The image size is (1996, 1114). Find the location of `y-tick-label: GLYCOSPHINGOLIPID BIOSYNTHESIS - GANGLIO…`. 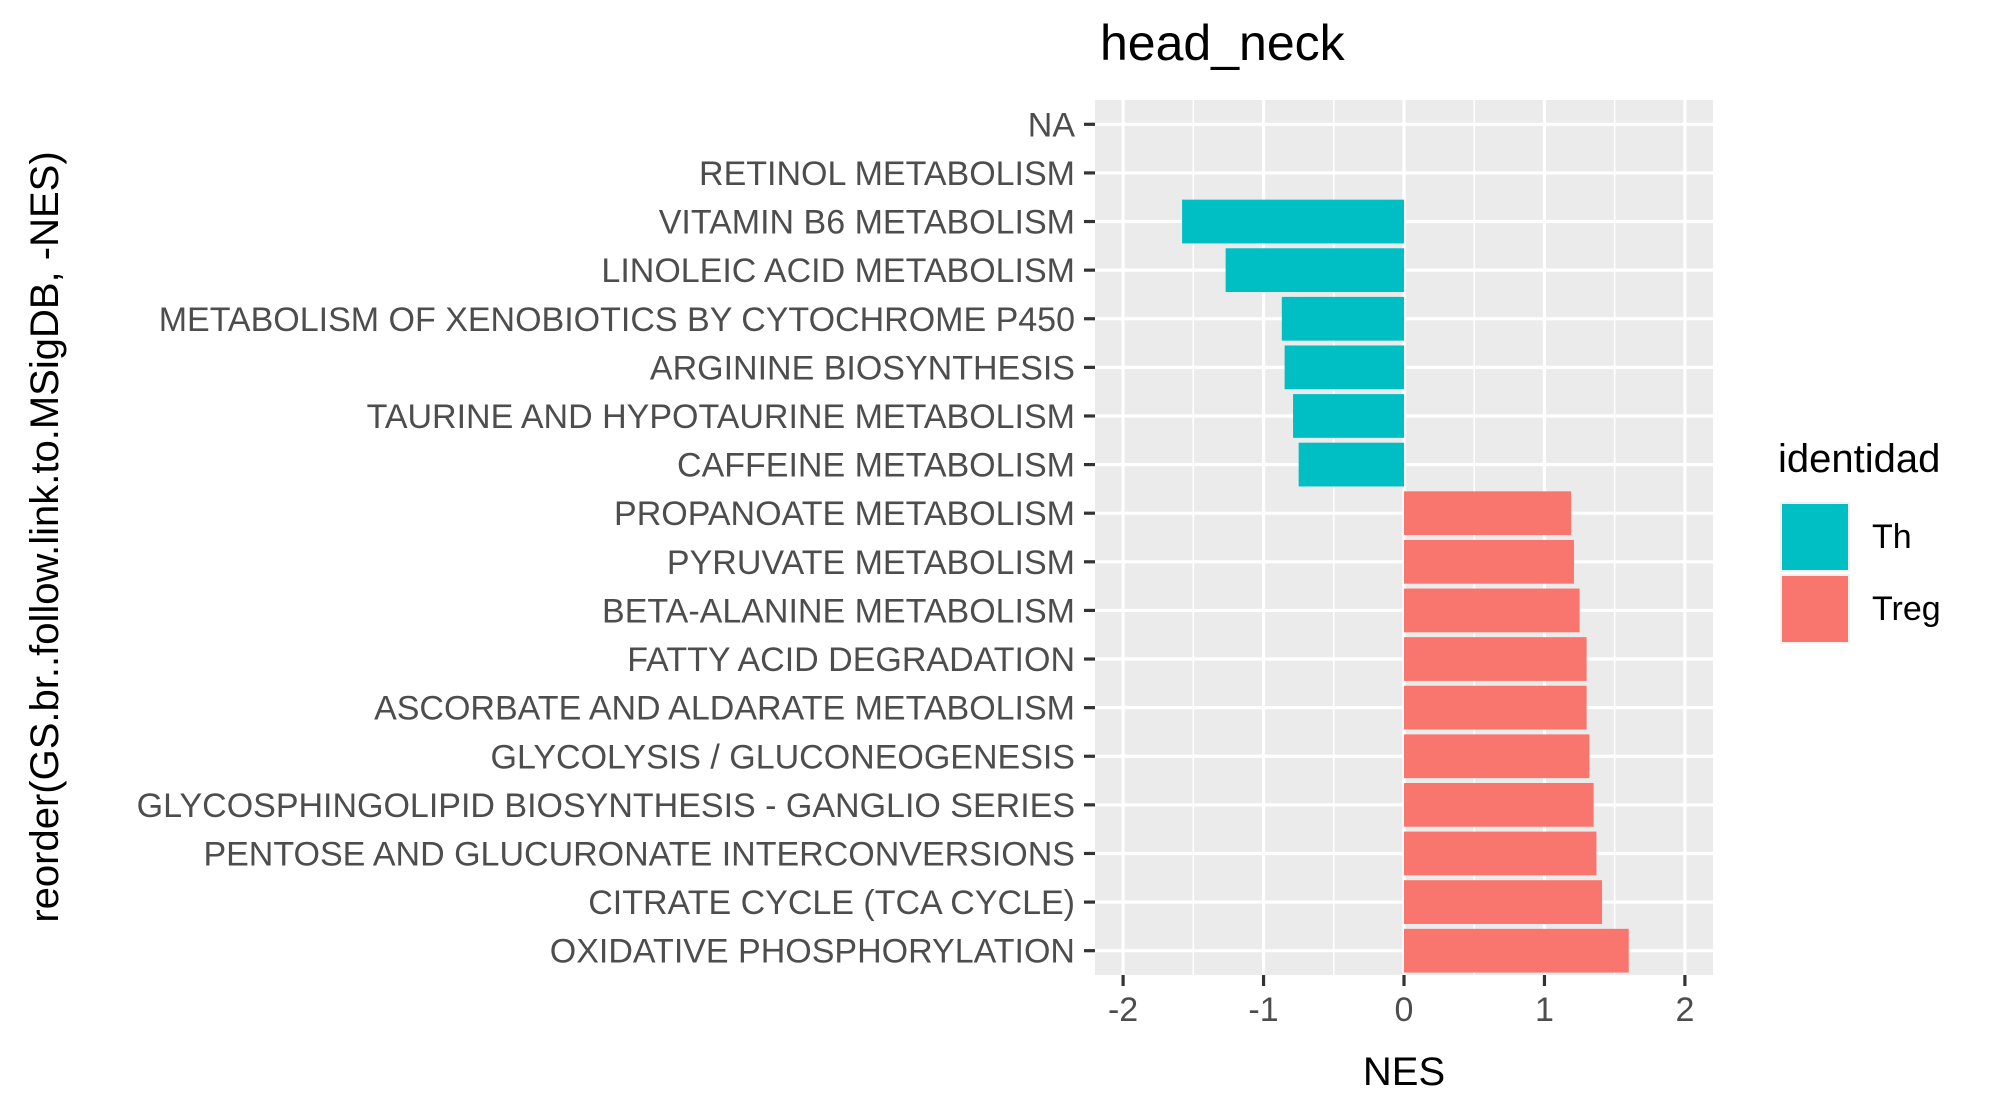

y-tick-label: GLYCOSPHINGOLIPID BIOSYNTHESIS - GANGLIO… is located at coordinates (606, 806).